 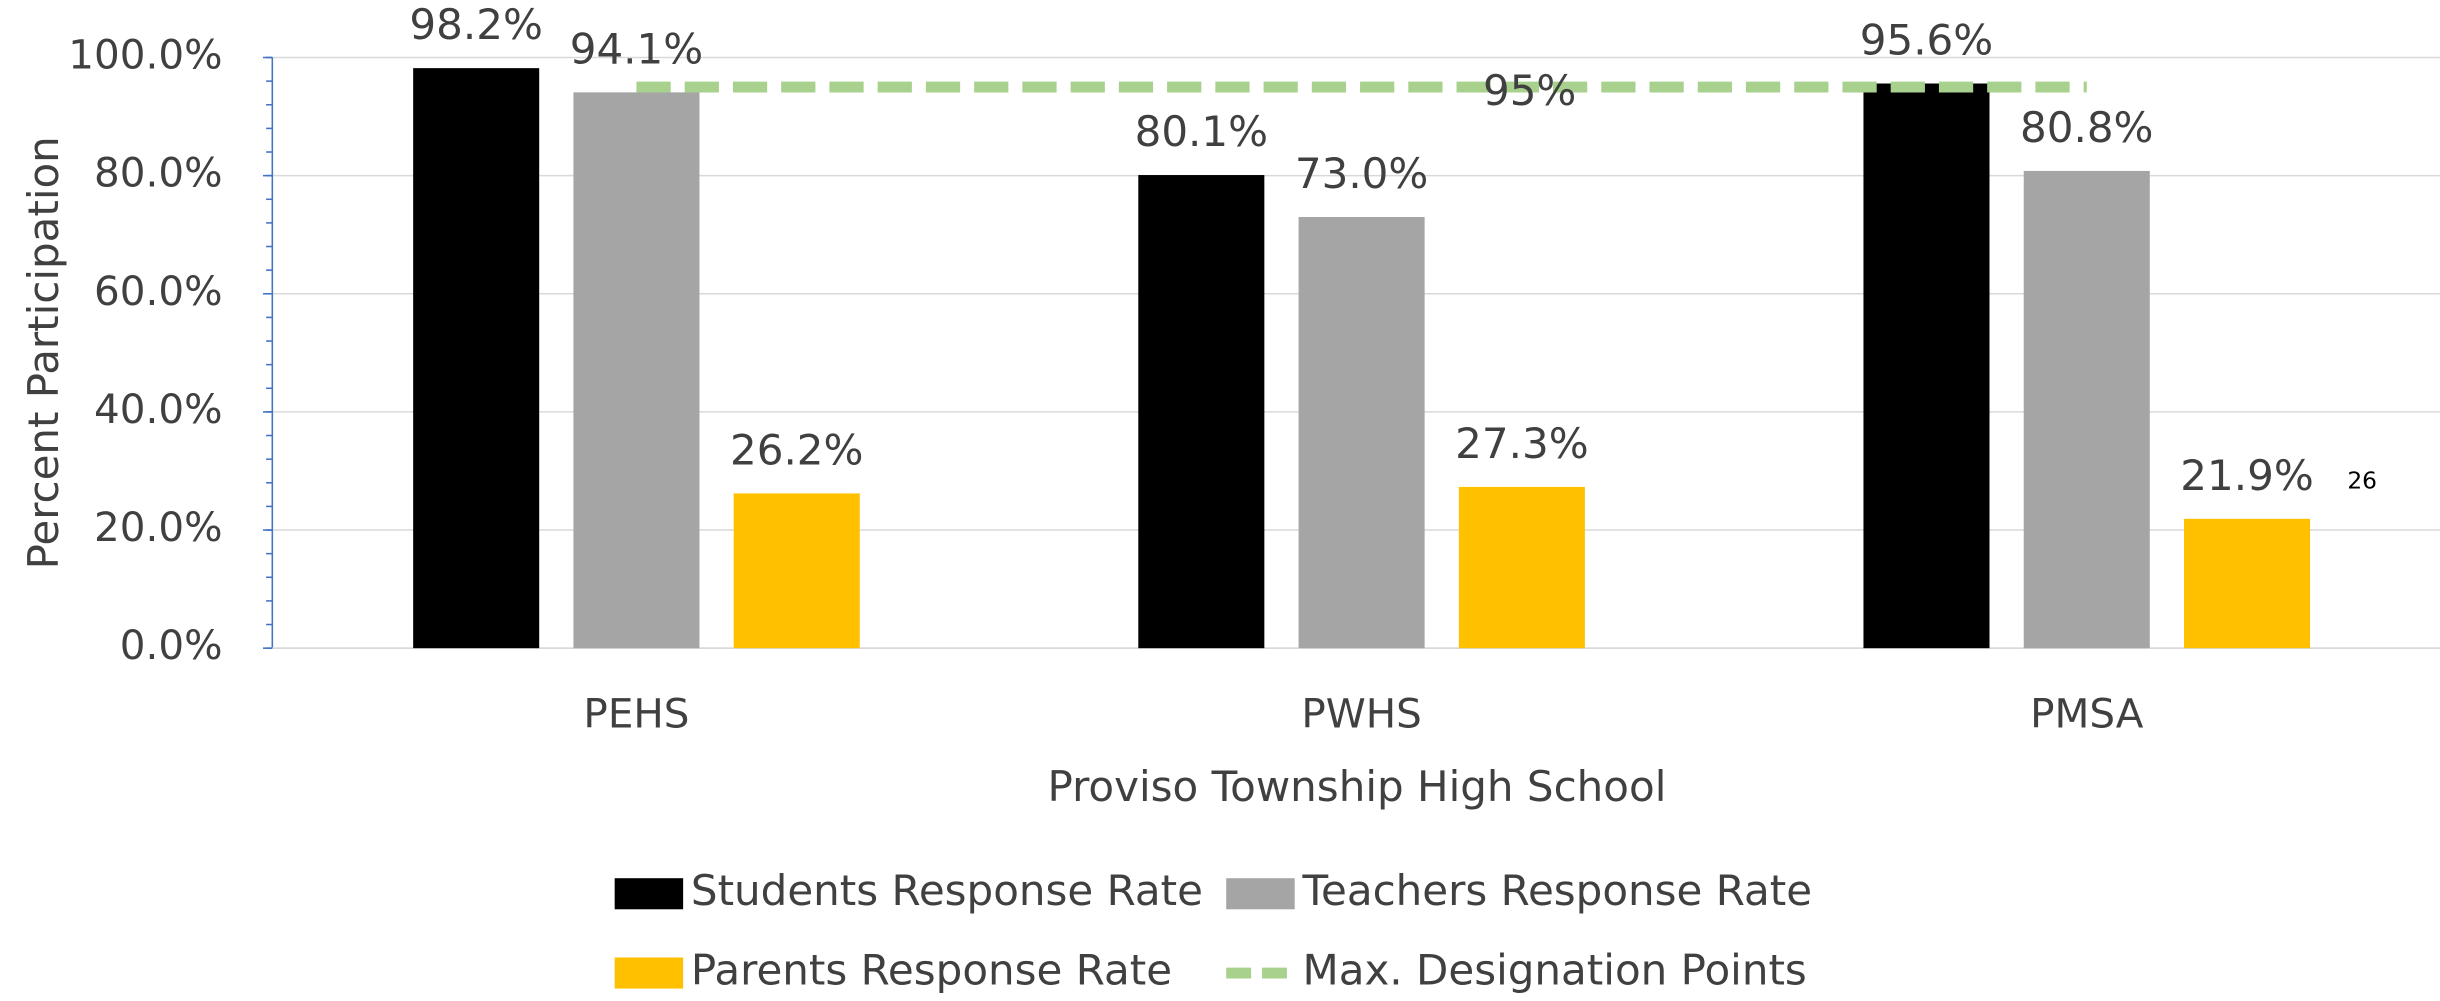 What do you see at coordinates (1926, 40) in the screenshot?
I see `data-label: 95.6%` at bounding box center [1926, 40].